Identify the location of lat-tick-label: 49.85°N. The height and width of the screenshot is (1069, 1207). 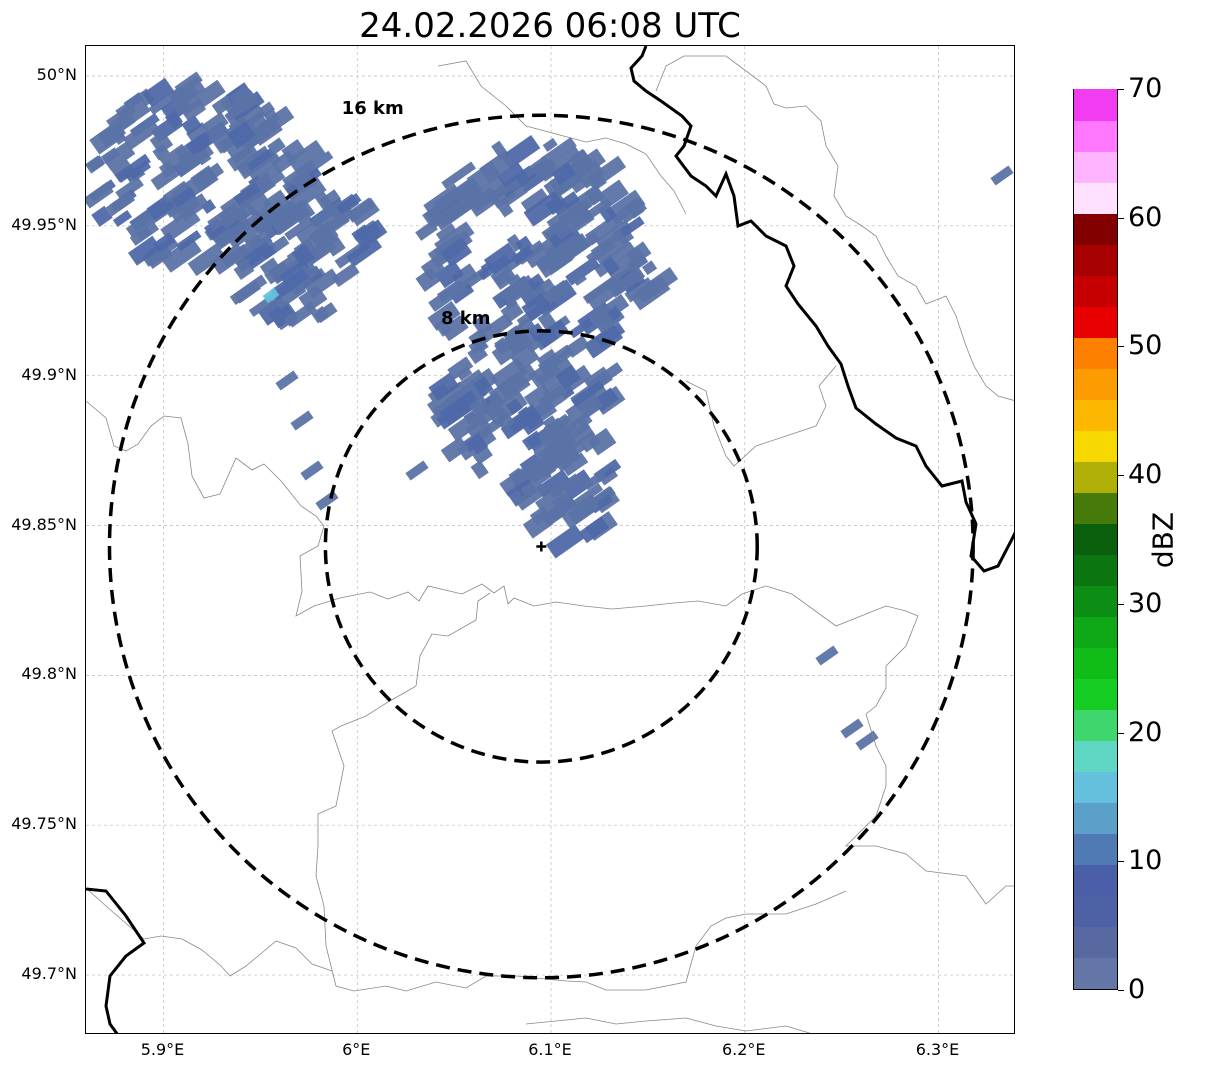
(44, 524).